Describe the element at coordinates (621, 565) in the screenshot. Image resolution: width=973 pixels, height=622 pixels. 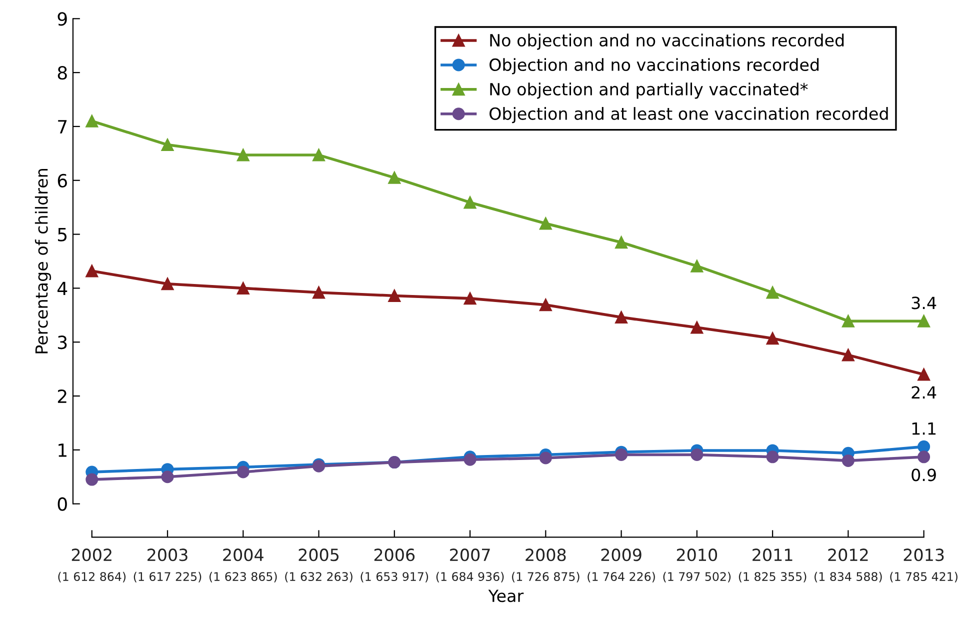
I see `x-tick-label: 2009 (1 764 226)` at that location.